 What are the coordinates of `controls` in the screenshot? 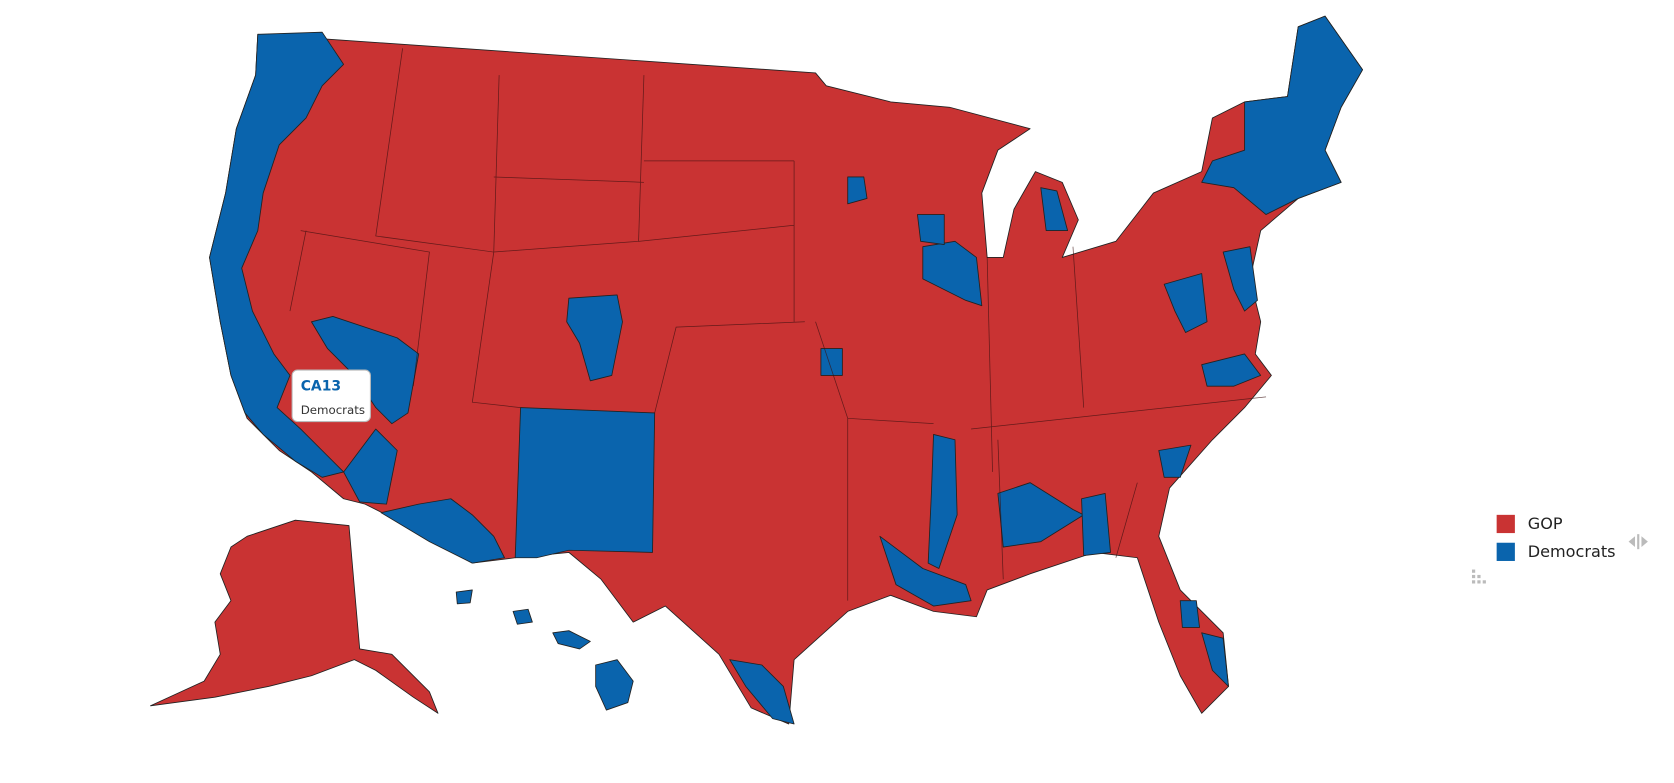 It's located at (1559, 559).